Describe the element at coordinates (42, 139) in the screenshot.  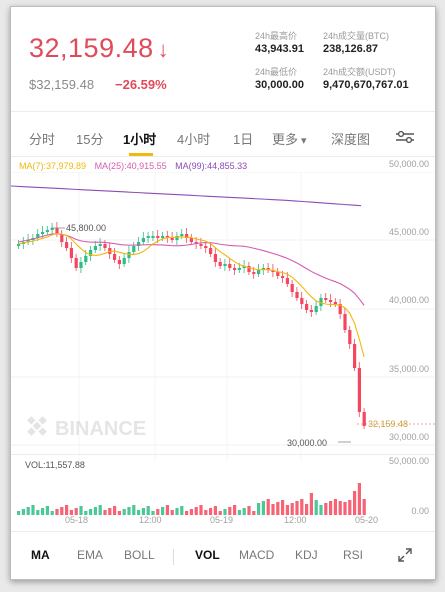
I see `tab-time-share: 分时` at that location.